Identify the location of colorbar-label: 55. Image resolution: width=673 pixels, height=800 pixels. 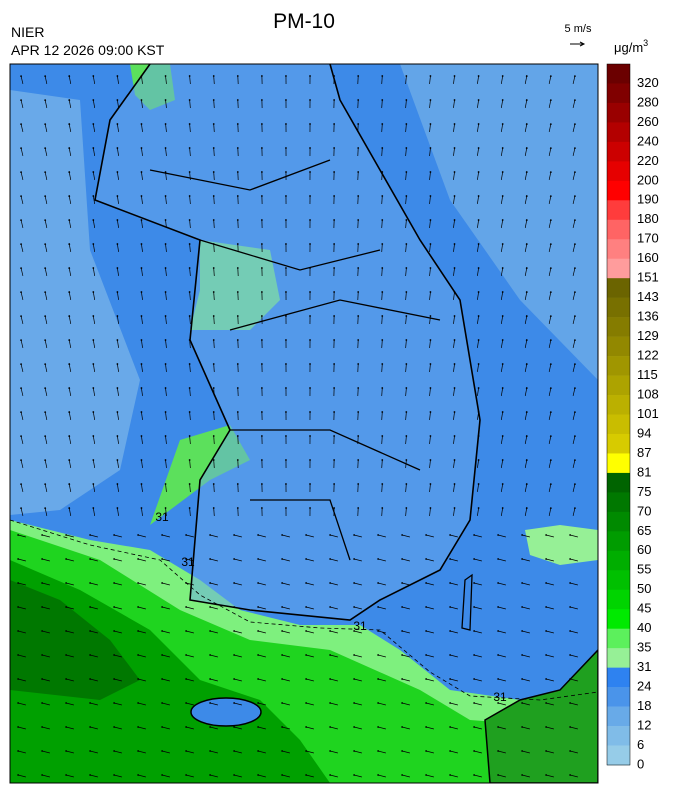
(644, 569).